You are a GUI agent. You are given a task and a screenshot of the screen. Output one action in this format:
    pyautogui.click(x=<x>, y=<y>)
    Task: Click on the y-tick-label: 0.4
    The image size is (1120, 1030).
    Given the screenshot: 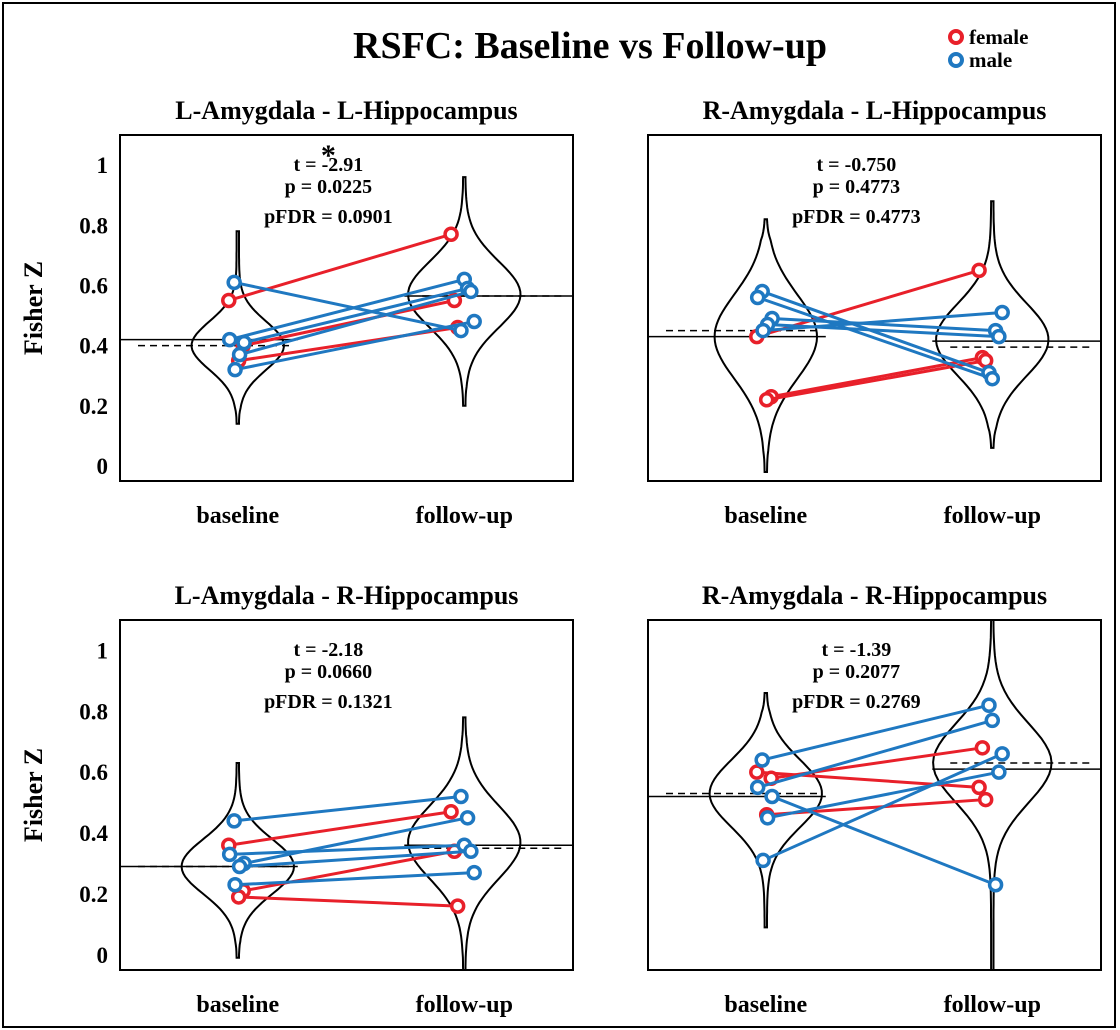 What is the action you would take?
    pyautogui.click(x=93, y=346)
    